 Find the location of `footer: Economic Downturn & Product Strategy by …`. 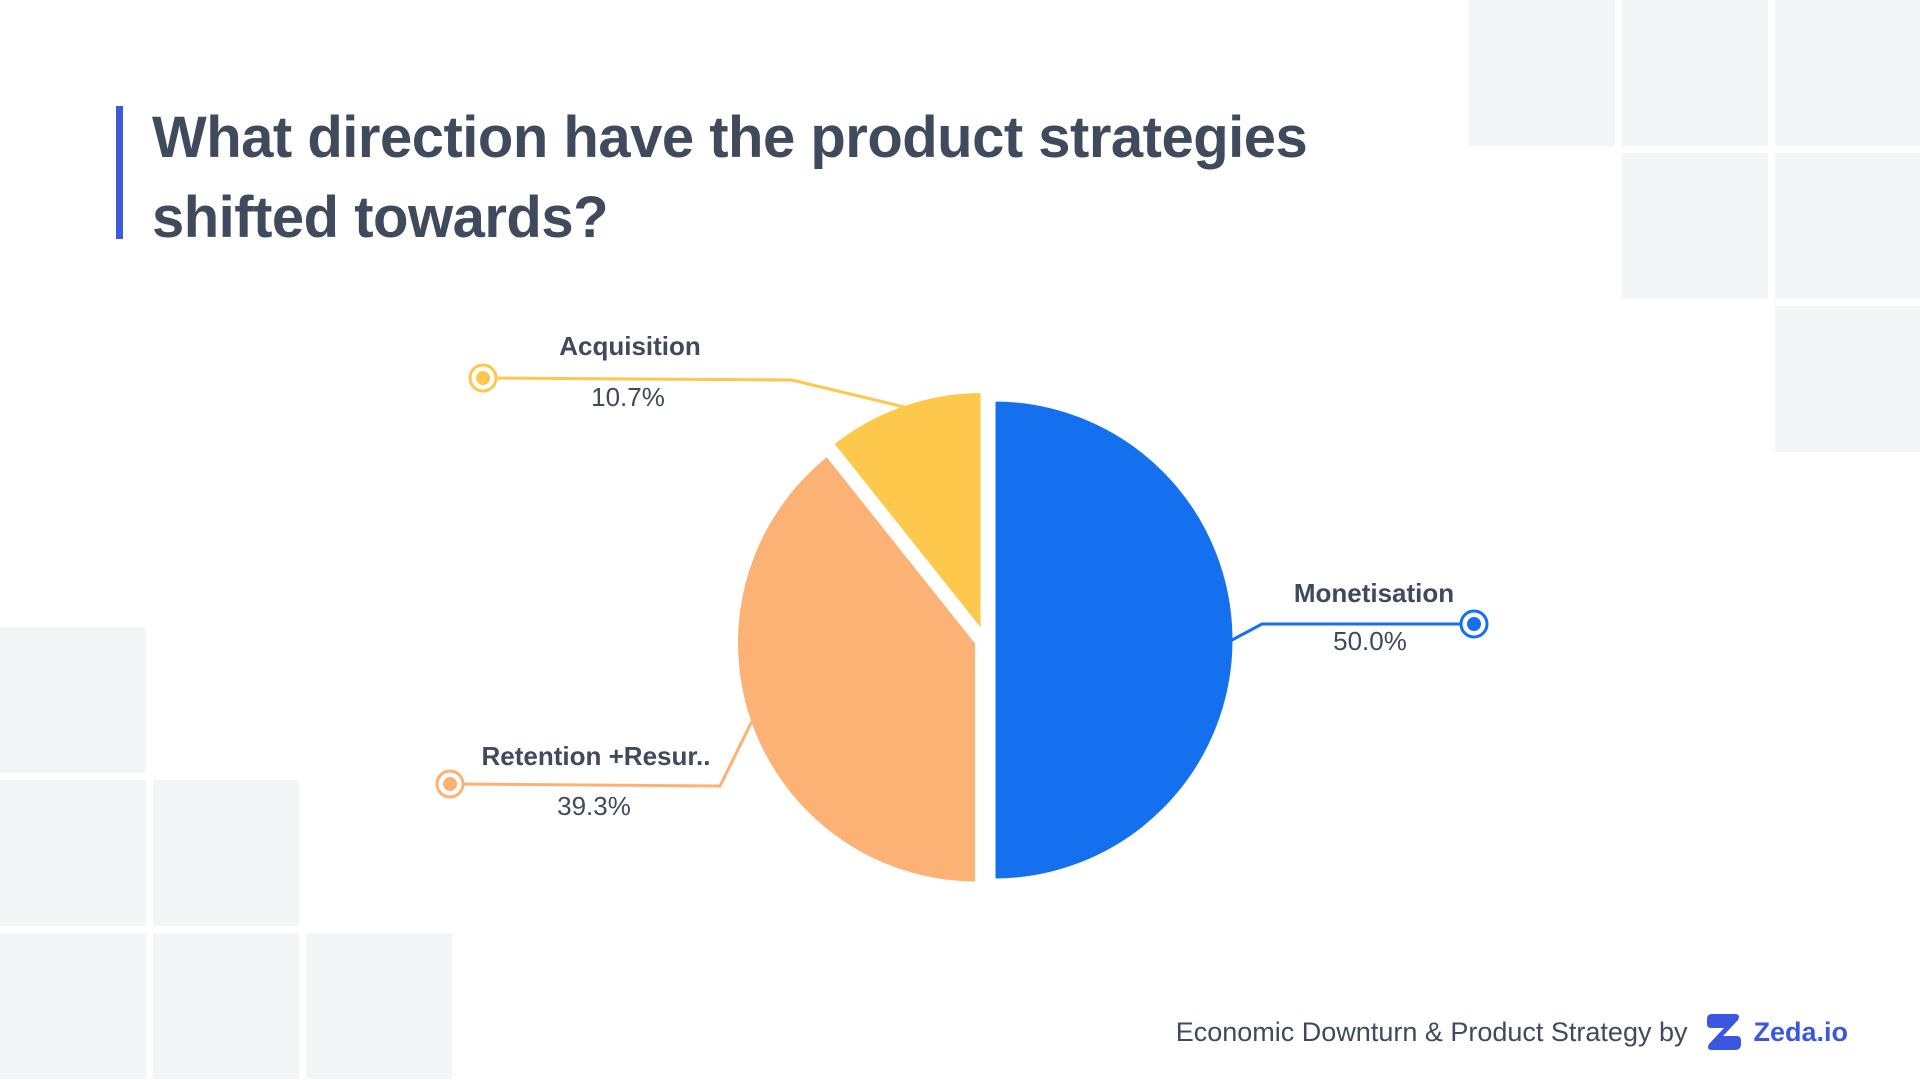

footer: Economic Downturn & Product Strategy by … is located at coordinates (1512, 1032).